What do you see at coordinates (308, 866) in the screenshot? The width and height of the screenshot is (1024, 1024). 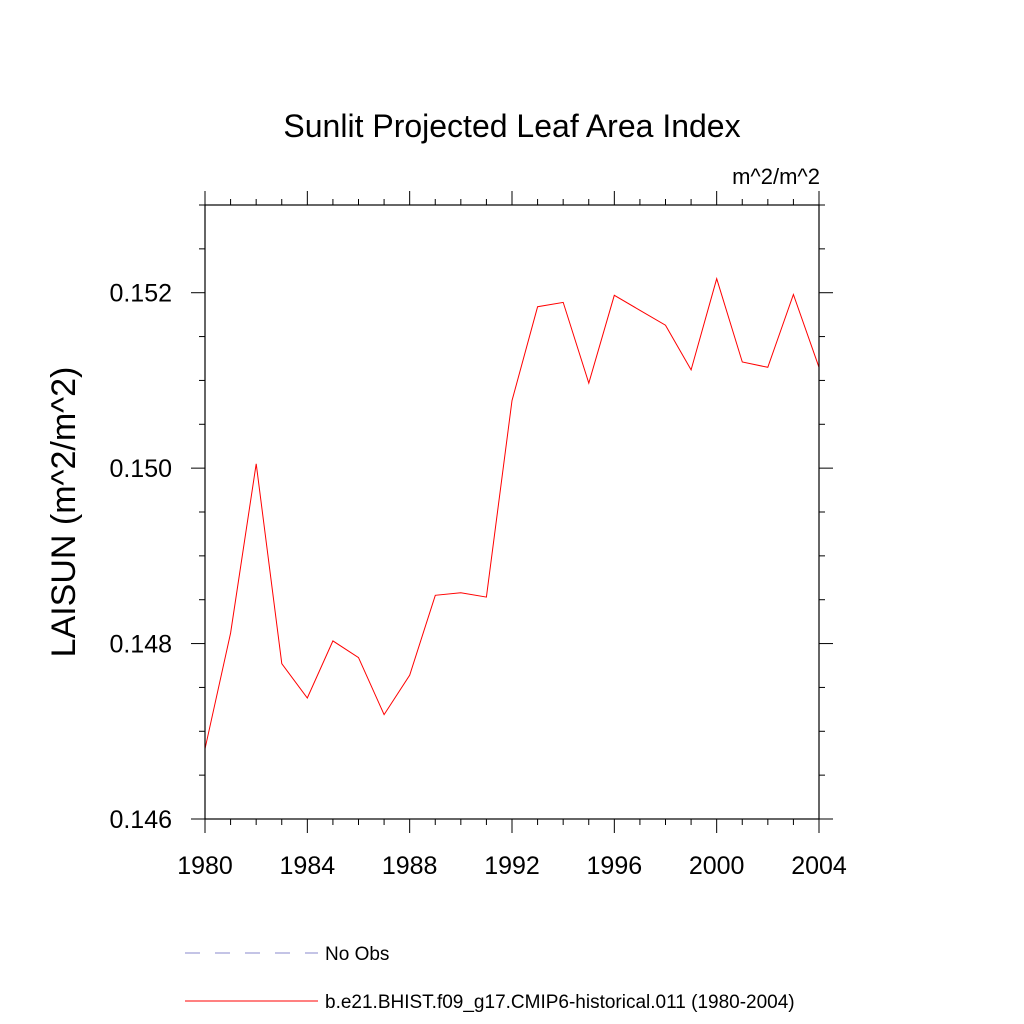 I see `x-tick-label: 1984` at bounding box center [308, 866].